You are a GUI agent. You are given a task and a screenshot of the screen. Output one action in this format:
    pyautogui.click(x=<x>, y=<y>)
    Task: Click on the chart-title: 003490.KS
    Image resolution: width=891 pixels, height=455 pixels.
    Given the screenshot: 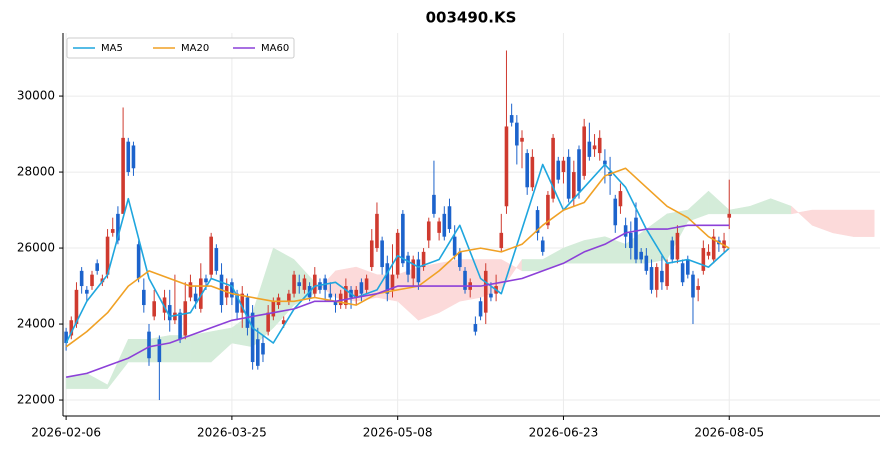 What is the action you would take?
    pyautogui.click(x=471, y=18)
    